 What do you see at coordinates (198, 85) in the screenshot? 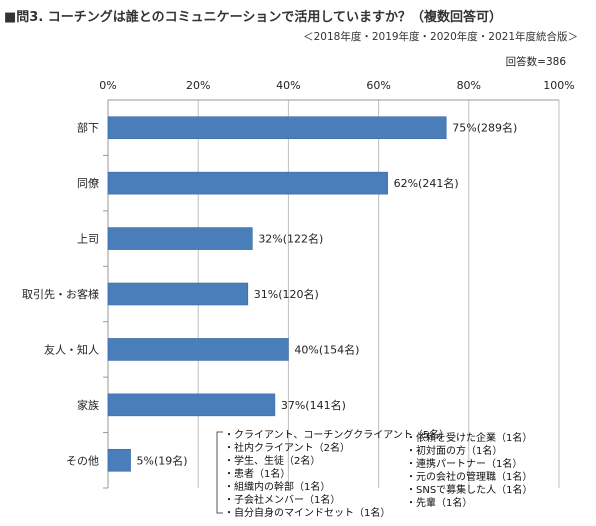
I see `x-tick-label: 20%` at bounding box center [198, 85].